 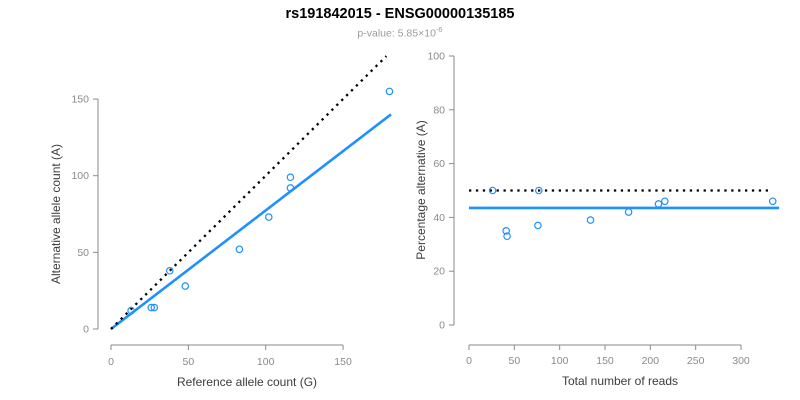 I want to click on pvalue-exponent: -6, so click(x=439, y=29).